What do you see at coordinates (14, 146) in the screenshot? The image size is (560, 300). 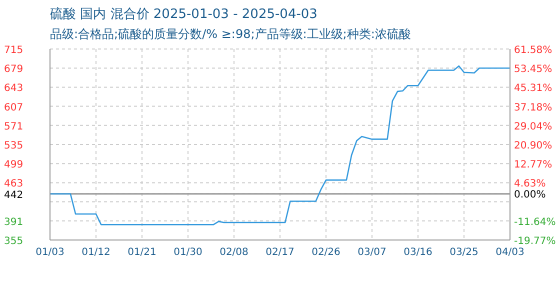 I see `y-tick-label: 535` at bounding box center [14, 146].